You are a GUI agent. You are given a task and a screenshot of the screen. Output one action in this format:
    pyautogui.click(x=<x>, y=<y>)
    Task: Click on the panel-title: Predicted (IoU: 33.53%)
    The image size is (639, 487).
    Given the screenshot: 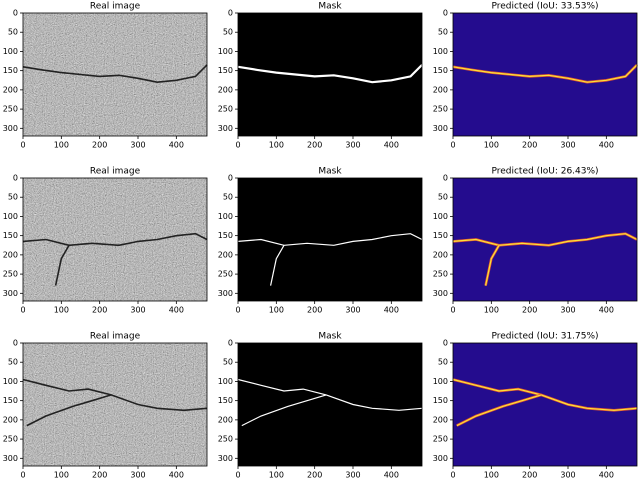 What is the action you would take?
    pyautogui.click(x=544, y=7)
    